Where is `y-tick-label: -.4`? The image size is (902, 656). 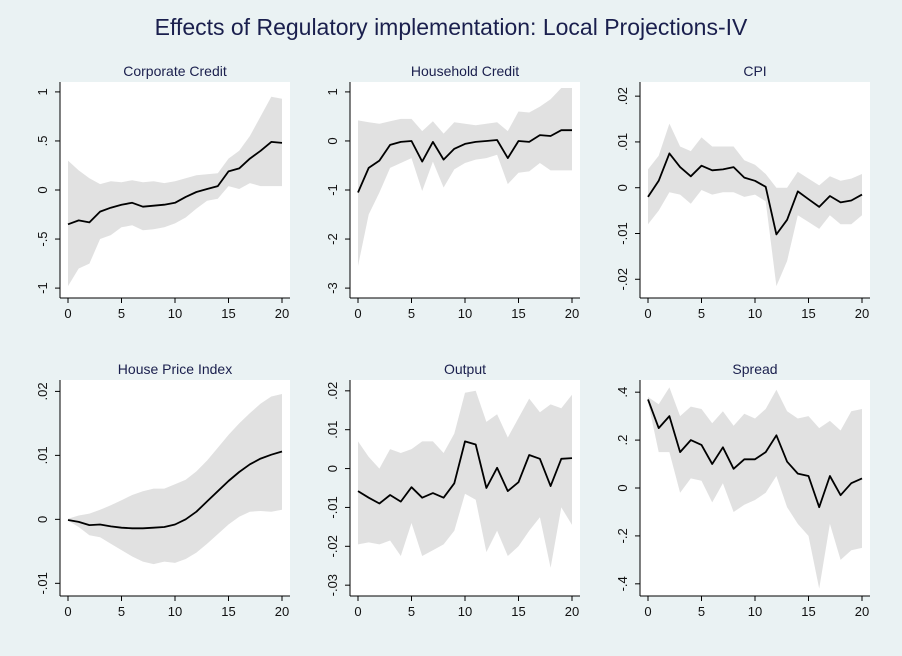 y-tick-label: -.4 is located at coordinates (622, 583).